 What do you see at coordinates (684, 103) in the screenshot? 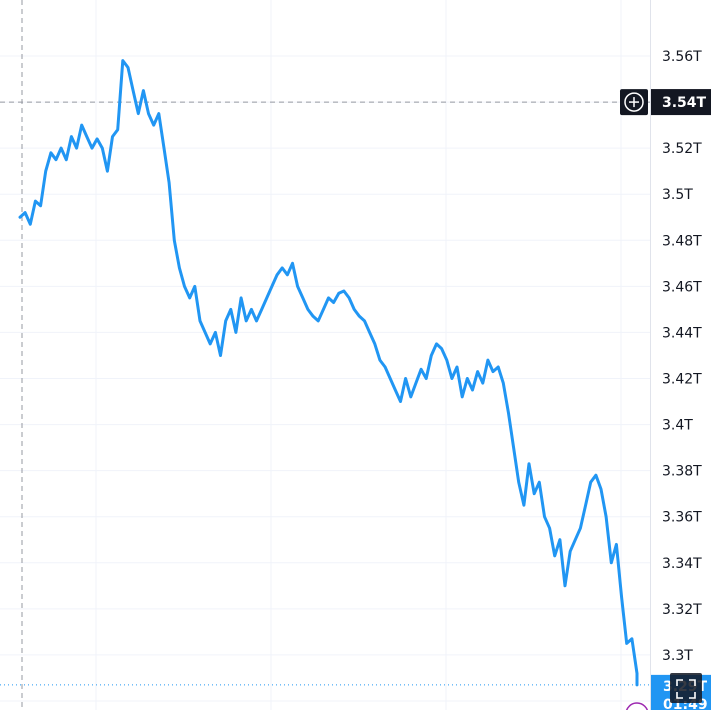
I see `crosshair-price-value: 3.54T` at bounding box center [684, 103].